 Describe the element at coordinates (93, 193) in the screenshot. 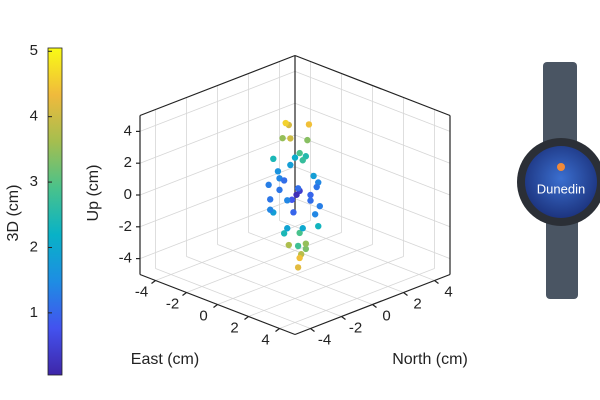

I see `z-axis-label: Up (cm)` at that location.